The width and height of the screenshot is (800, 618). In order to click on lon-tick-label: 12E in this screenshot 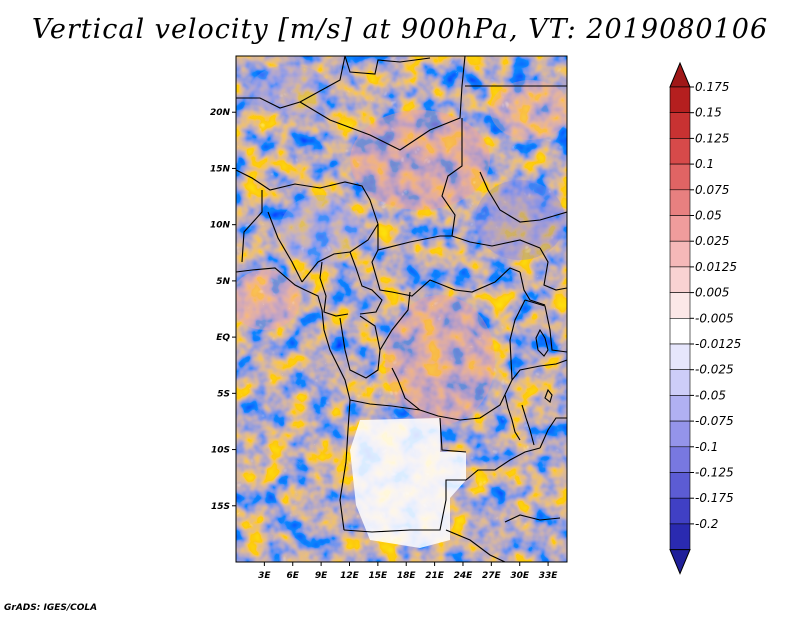, I will do `click(350, 576)`.